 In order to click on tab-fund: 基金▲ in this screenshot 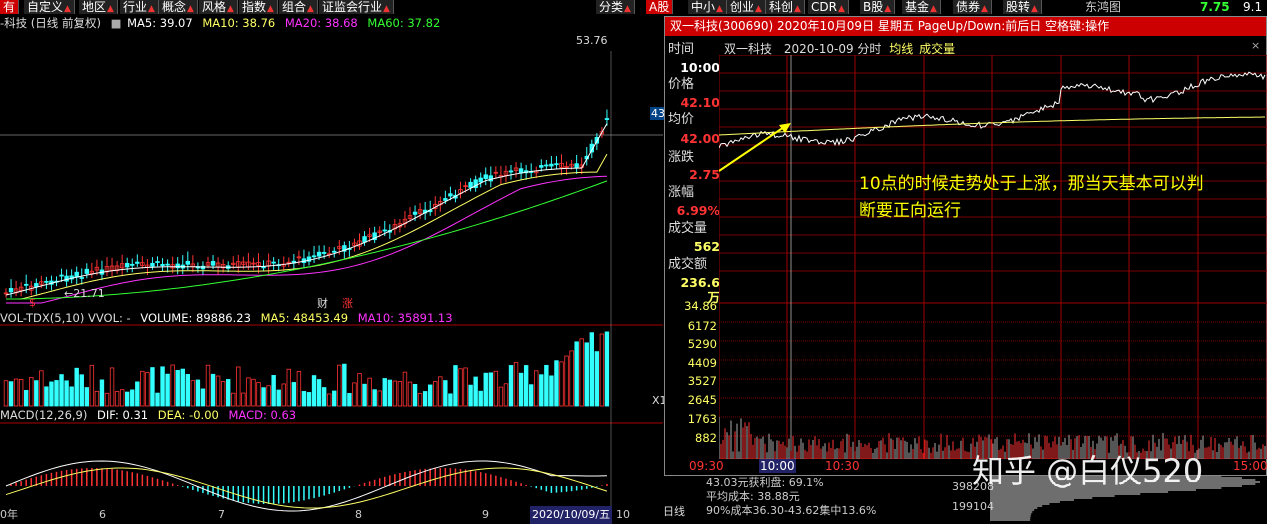, I will do `click(921, 7)`.